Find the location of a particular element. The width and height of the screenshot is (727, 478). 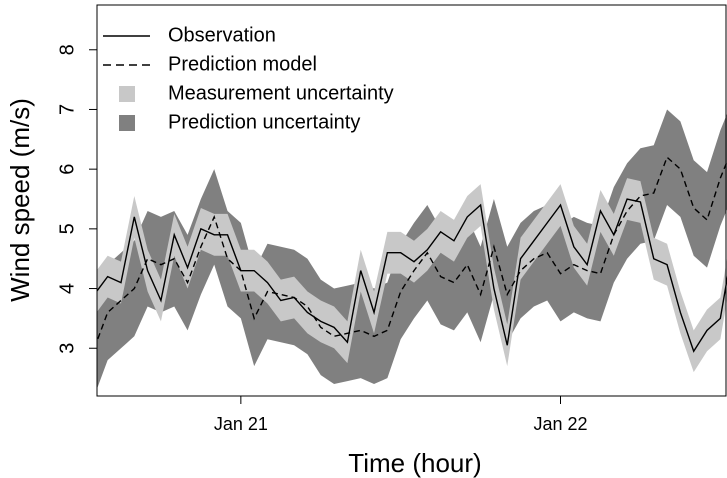

x-tick-label: Jan 21 is located at coordinates (241, 424).